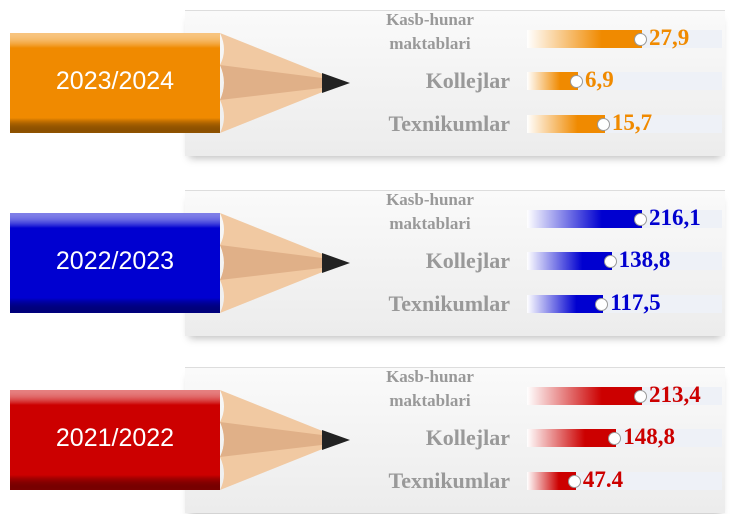  Describe the element at coordinates (599, 79) in the screenshot. I see `value-label: 6,9` at that location.